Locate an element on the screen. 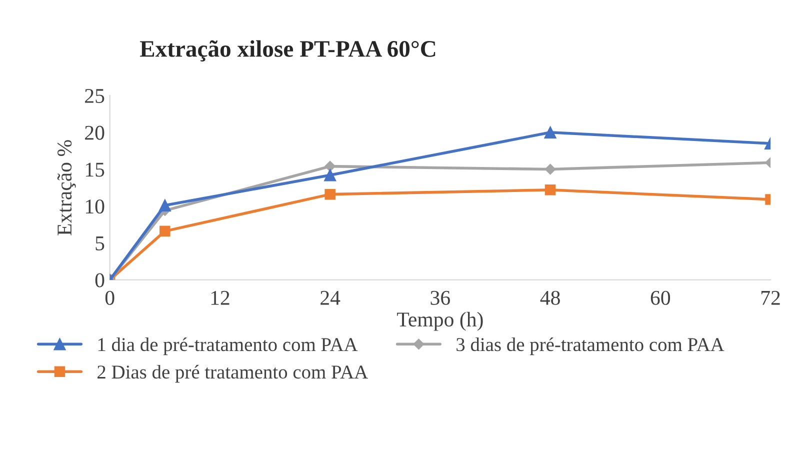 This screenshot has height=455, width=796. y-tick-label: 20 is located at coordinates (94, 133).